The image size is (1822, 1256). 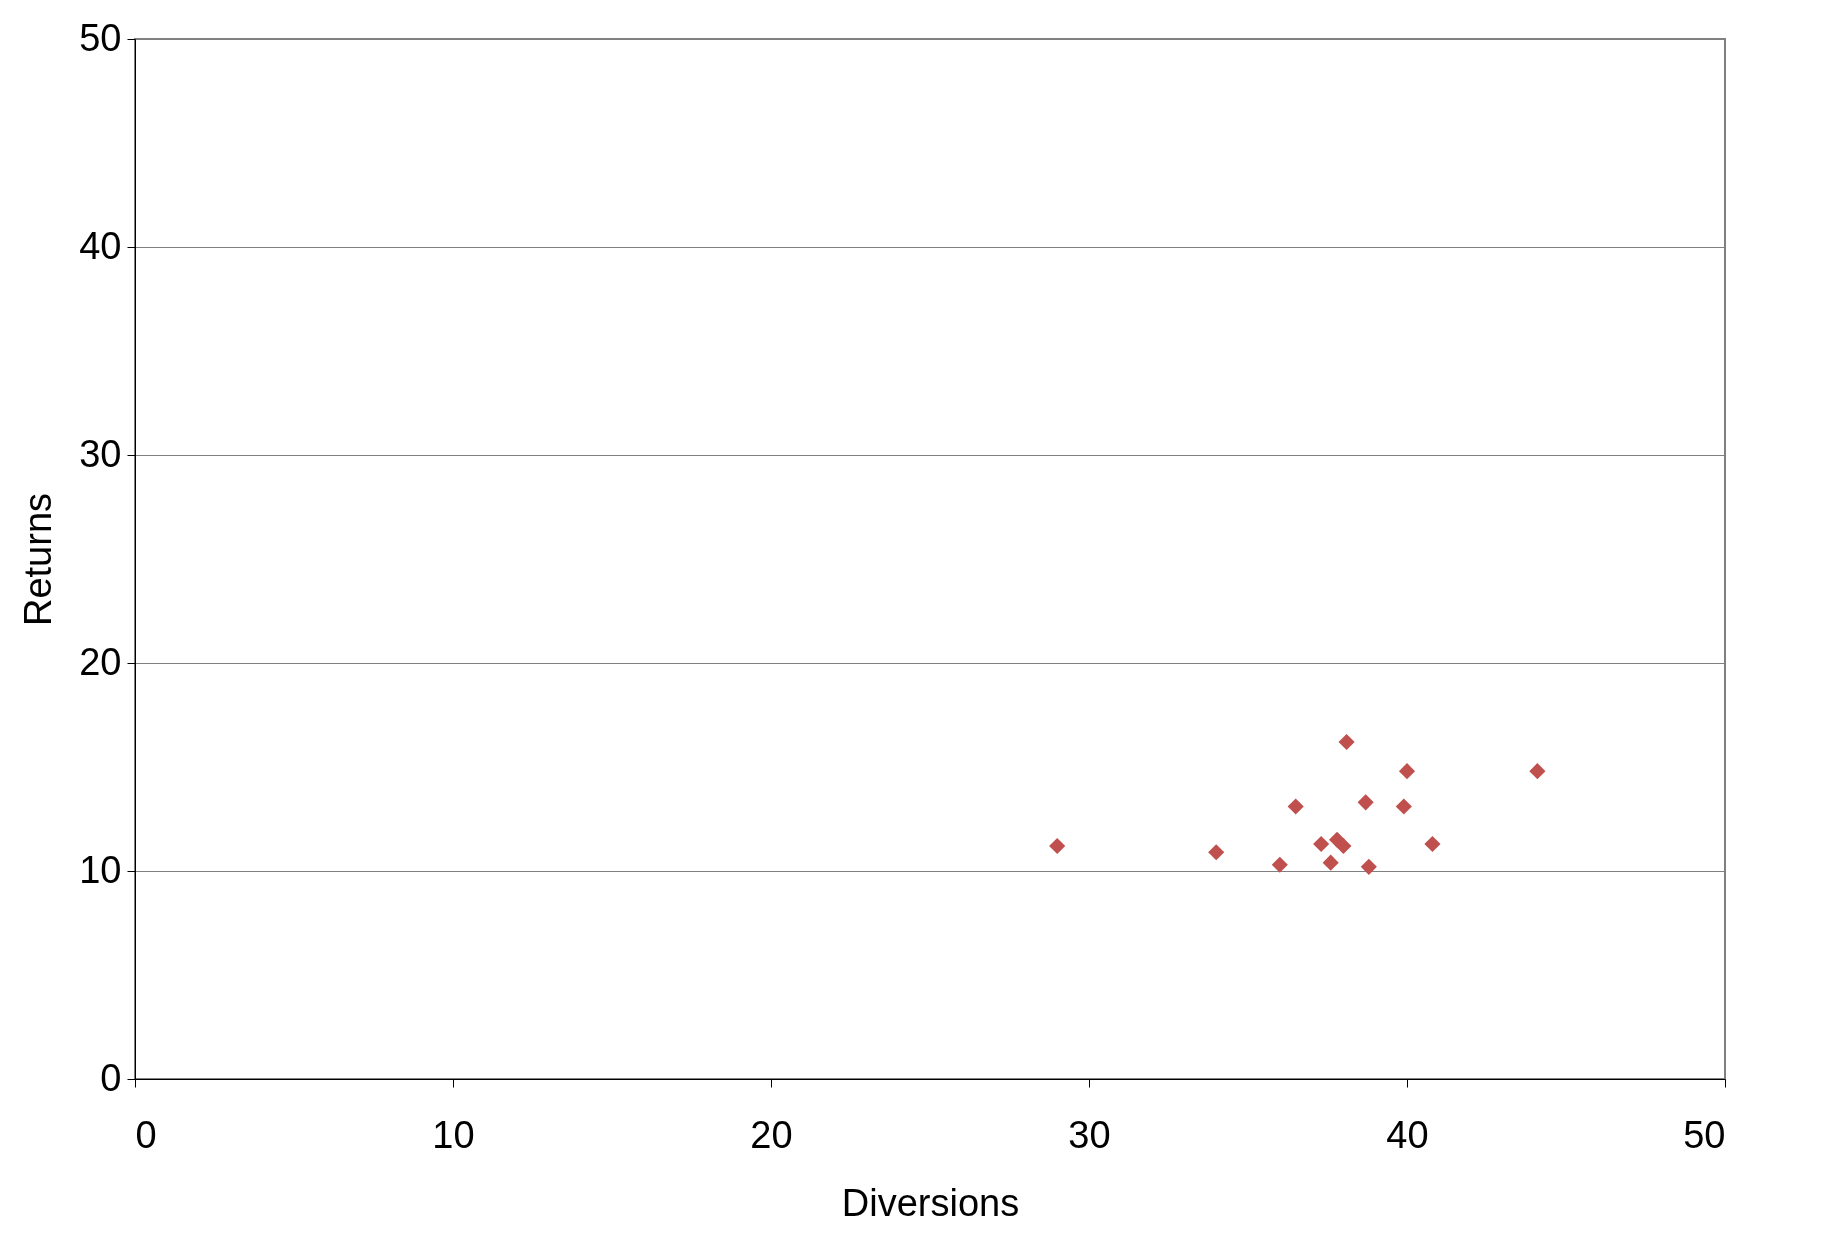 What do you see at coordinates (771, 1134) in the screenshot?
I see `x-tick-label: 20` at bounding box center [771, 1134].